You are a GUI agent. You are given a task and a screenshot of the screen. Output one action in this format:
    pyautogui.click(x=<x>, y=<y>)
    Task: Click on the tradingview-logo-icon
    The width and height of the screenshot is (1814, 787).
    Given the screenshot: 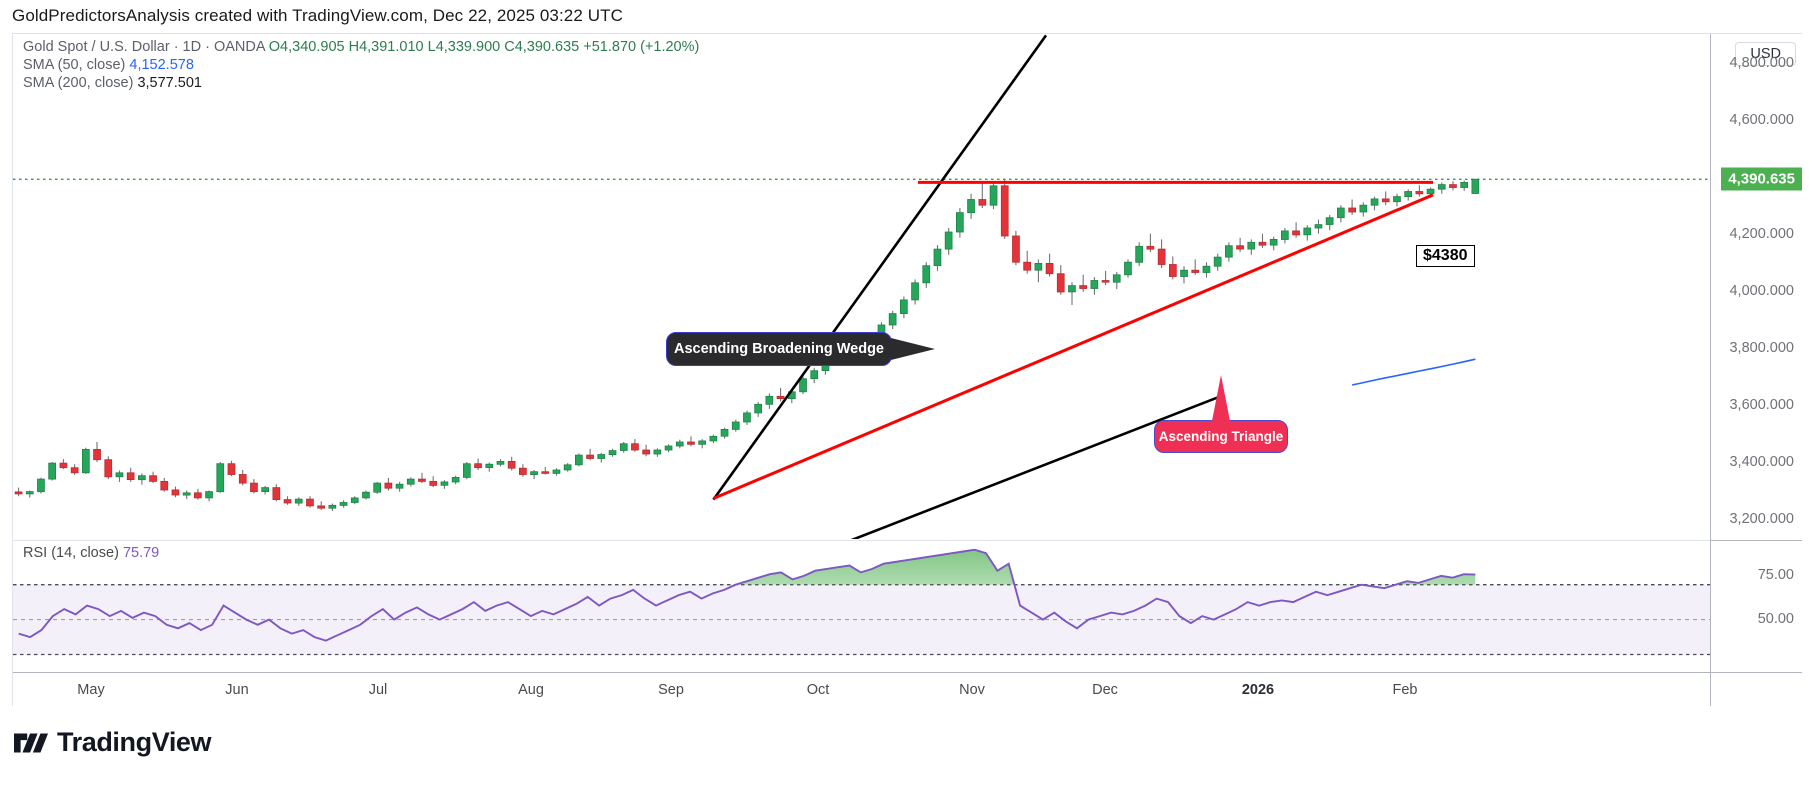 What is the action you would take?
    pyautogui.click(x=31, y=743)
    